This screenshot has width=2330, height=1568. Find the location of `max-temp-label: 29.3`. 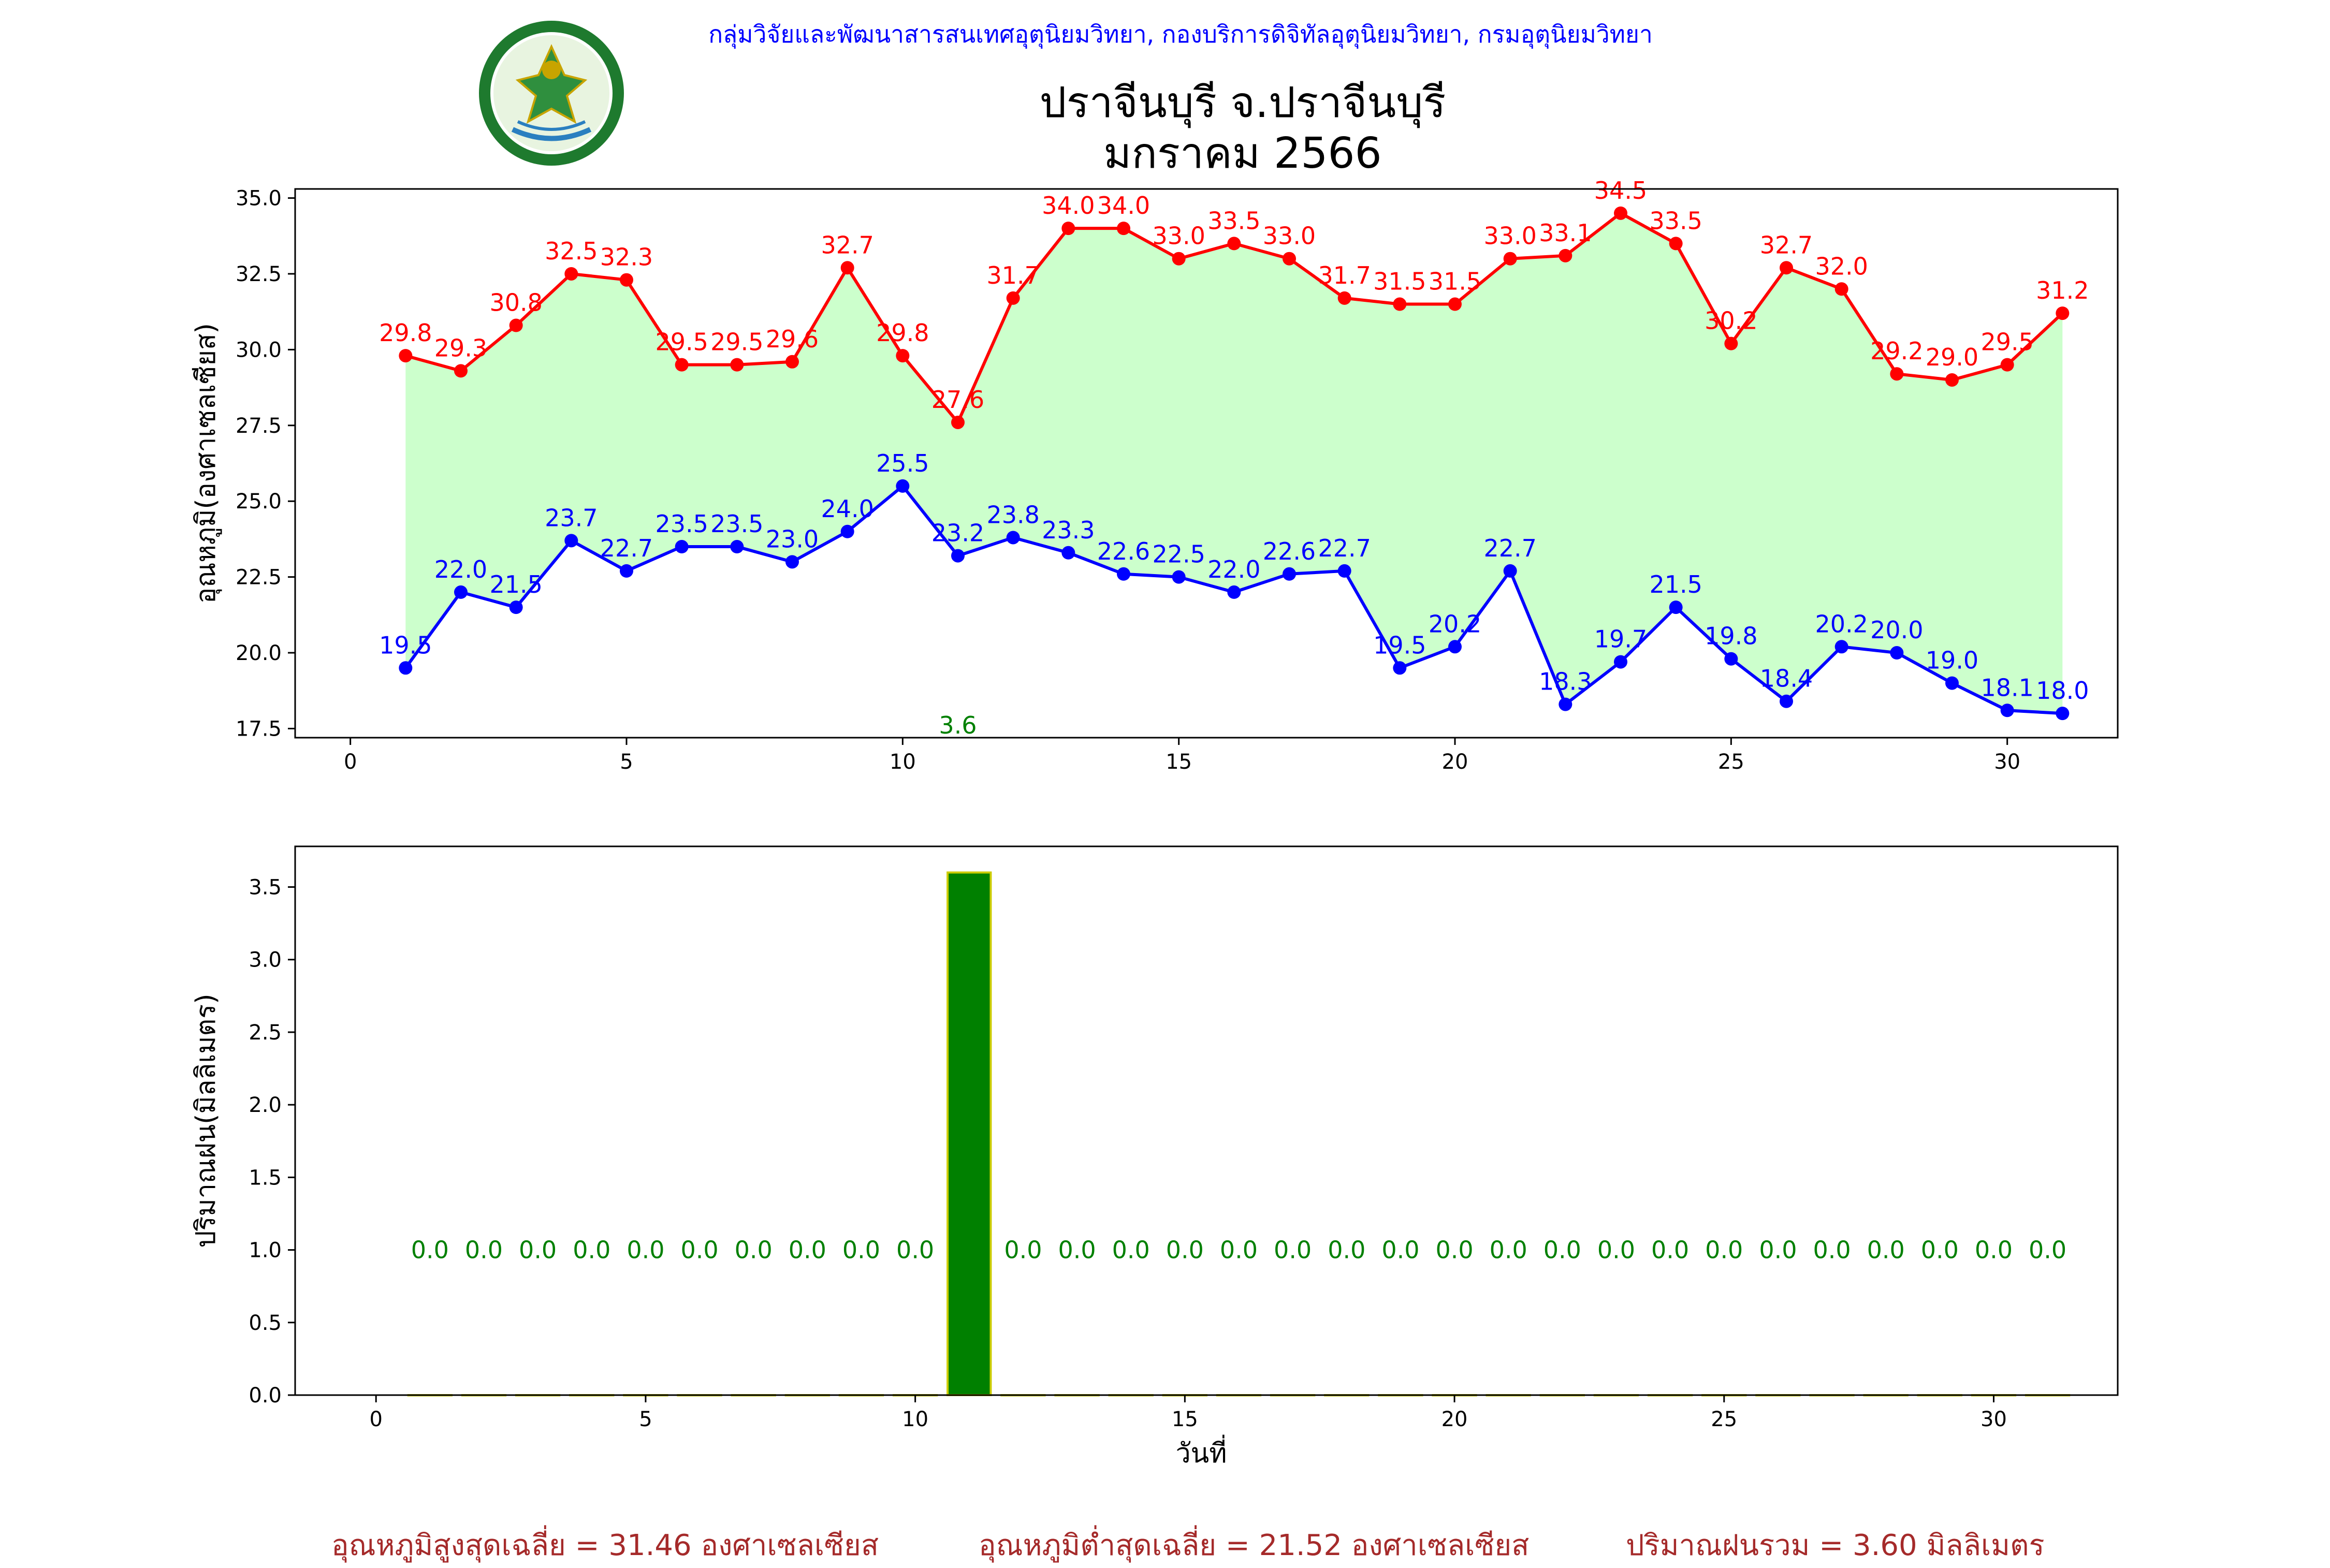

max-temp-label: 29.3 is located at coordinates (460, 348).